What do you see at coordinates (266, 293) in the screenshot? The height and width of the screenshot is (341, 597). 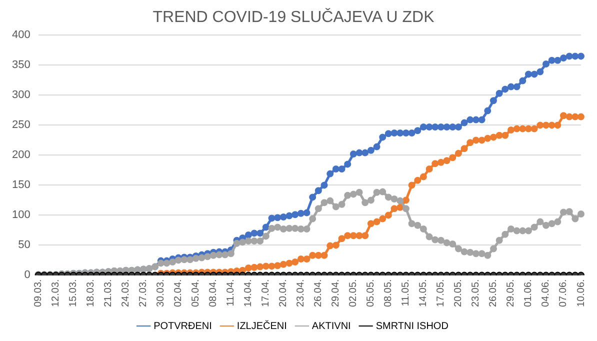 I see `x-tick-label: 17.04.` at bounding box center [266, 293].